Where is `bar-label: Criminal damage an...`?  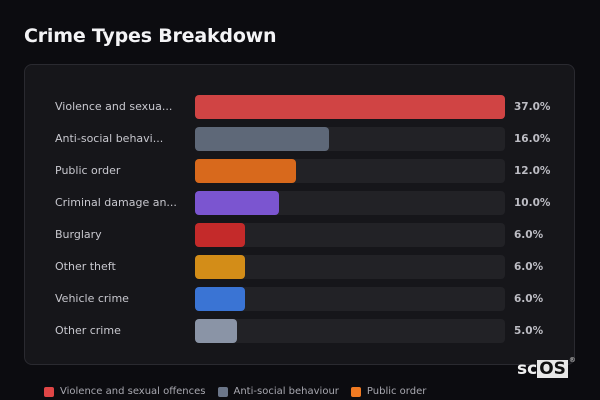 bar-label: Criminal damage an... is located at coordinates (116, 202).